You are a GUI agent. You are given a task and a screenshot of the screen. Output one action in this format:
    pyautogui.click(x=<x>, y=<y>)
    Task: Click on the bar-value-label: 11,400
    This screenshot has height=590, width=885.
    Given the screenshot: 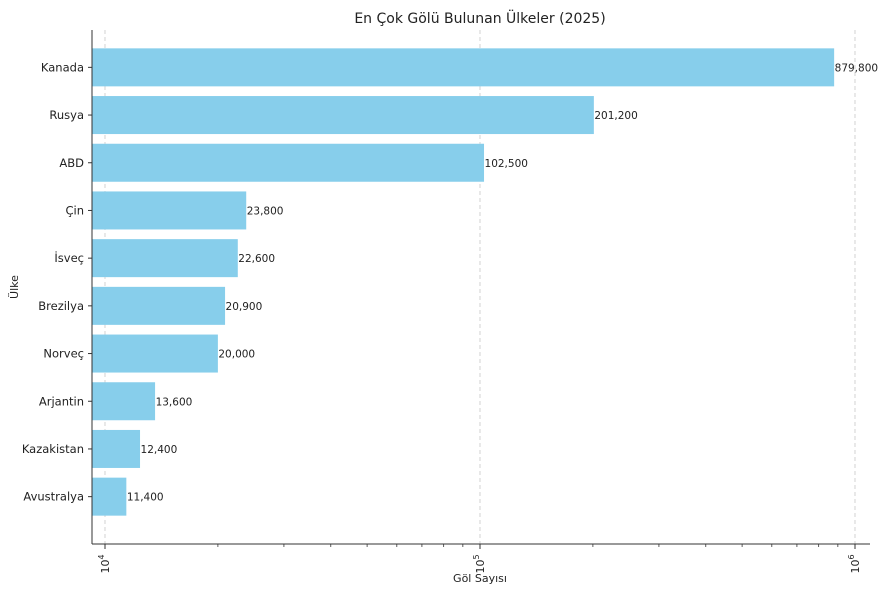 What is the action you would take?
    pyautogui.click(x=145, y=498)
    